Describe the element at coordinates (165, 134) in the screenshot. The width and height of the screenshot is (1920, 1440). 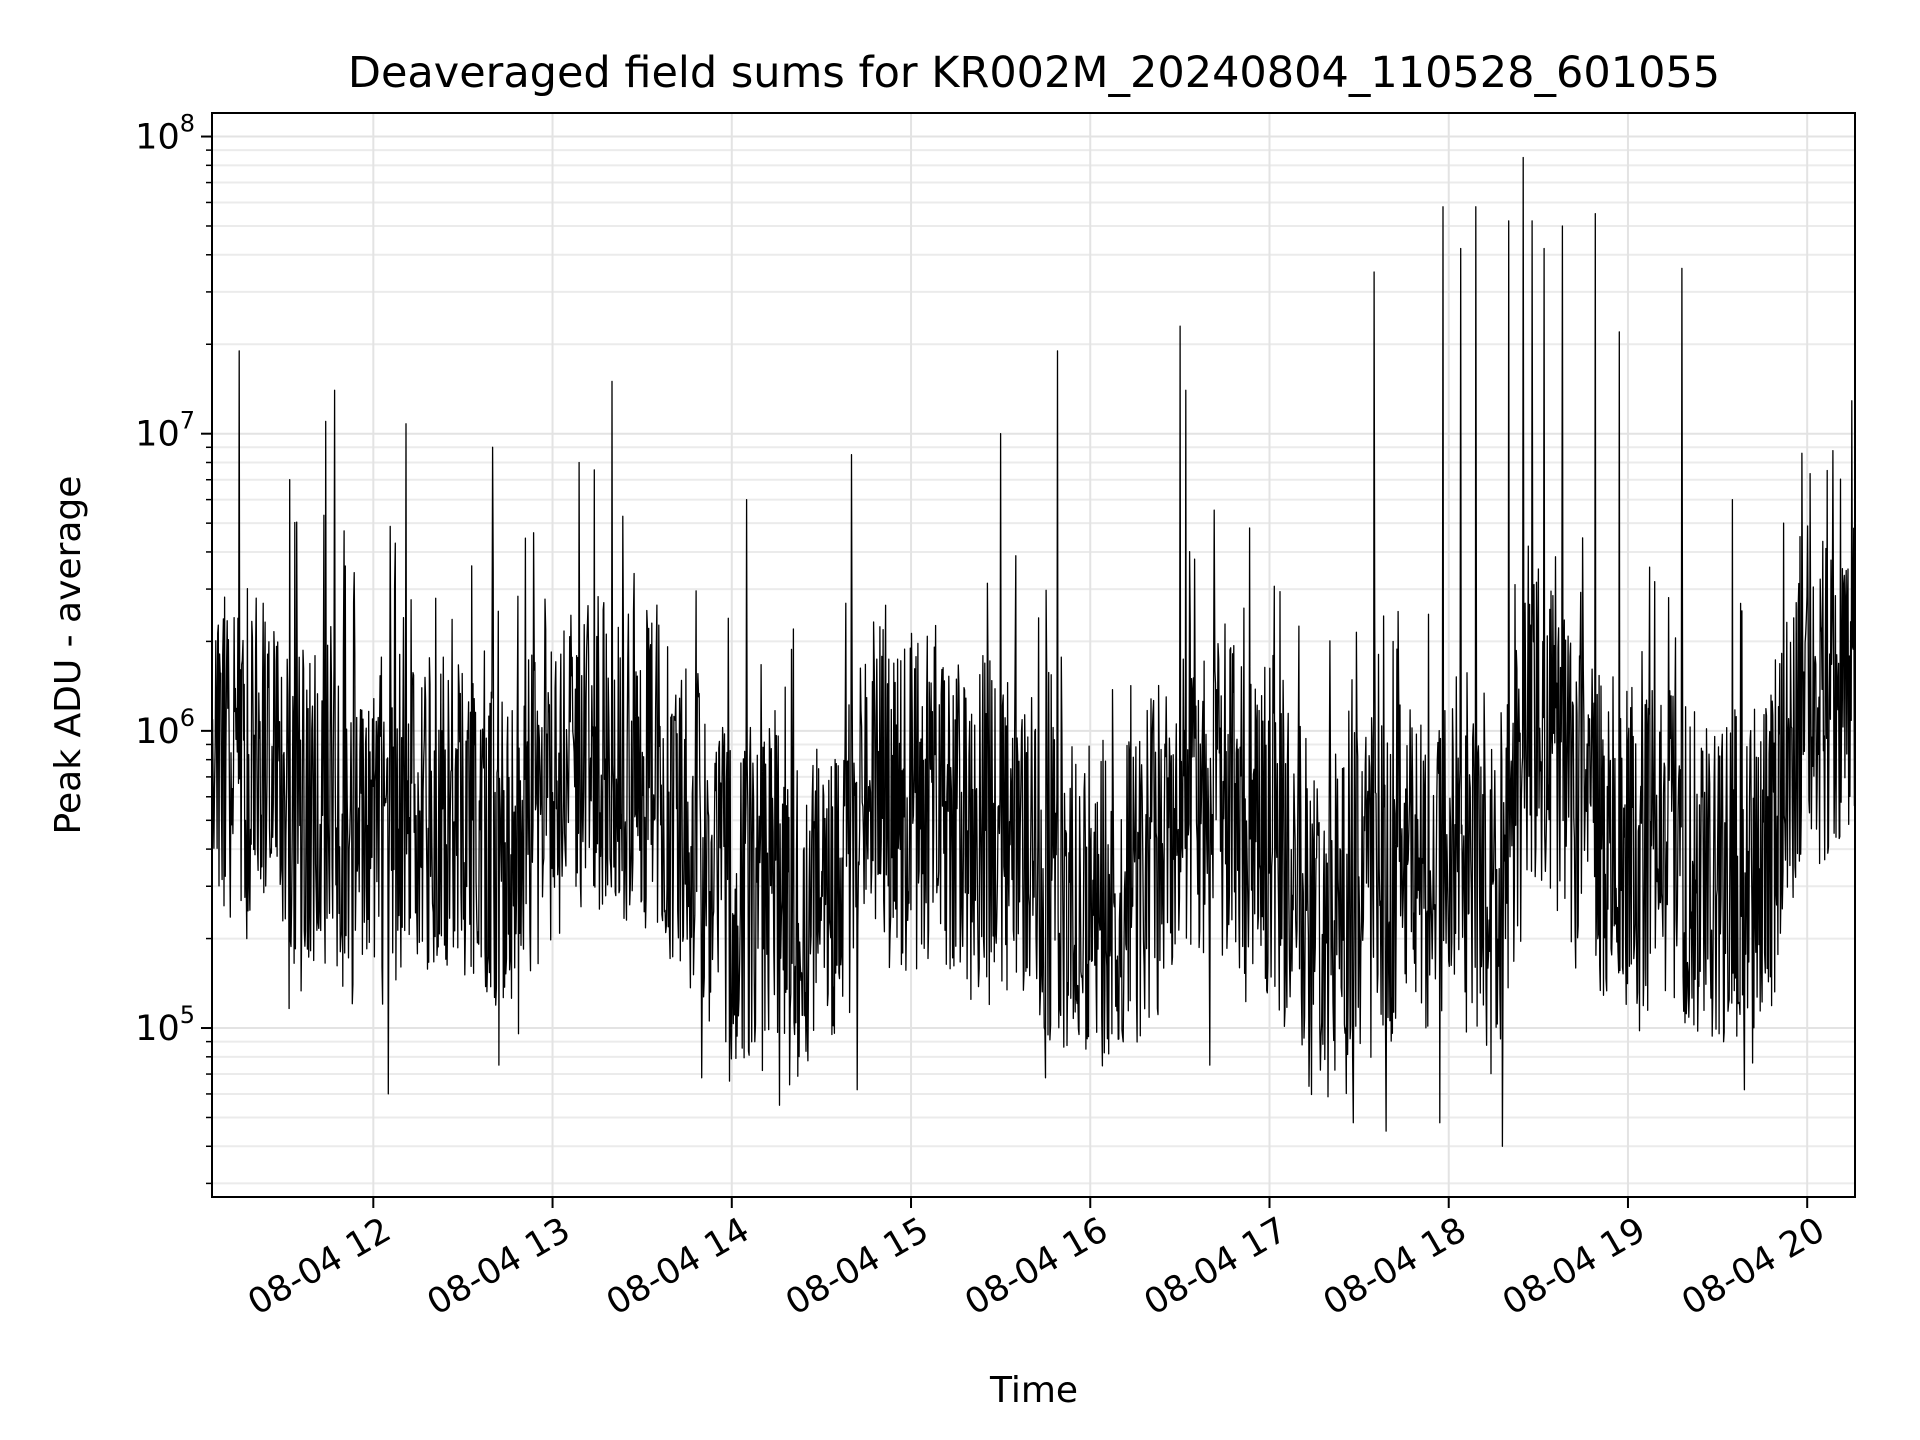
I see `y-tick-label: 10⁸` at that location.